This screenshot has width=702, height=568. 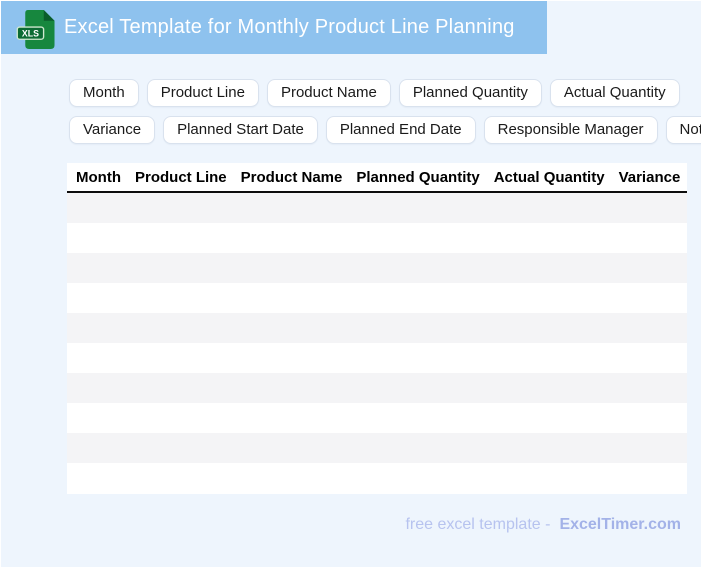 What do you see at coordinates (620, 524) in the screenshot?
I see `brand-link: ExcelTimer.com` at bounding box center [620, 524].